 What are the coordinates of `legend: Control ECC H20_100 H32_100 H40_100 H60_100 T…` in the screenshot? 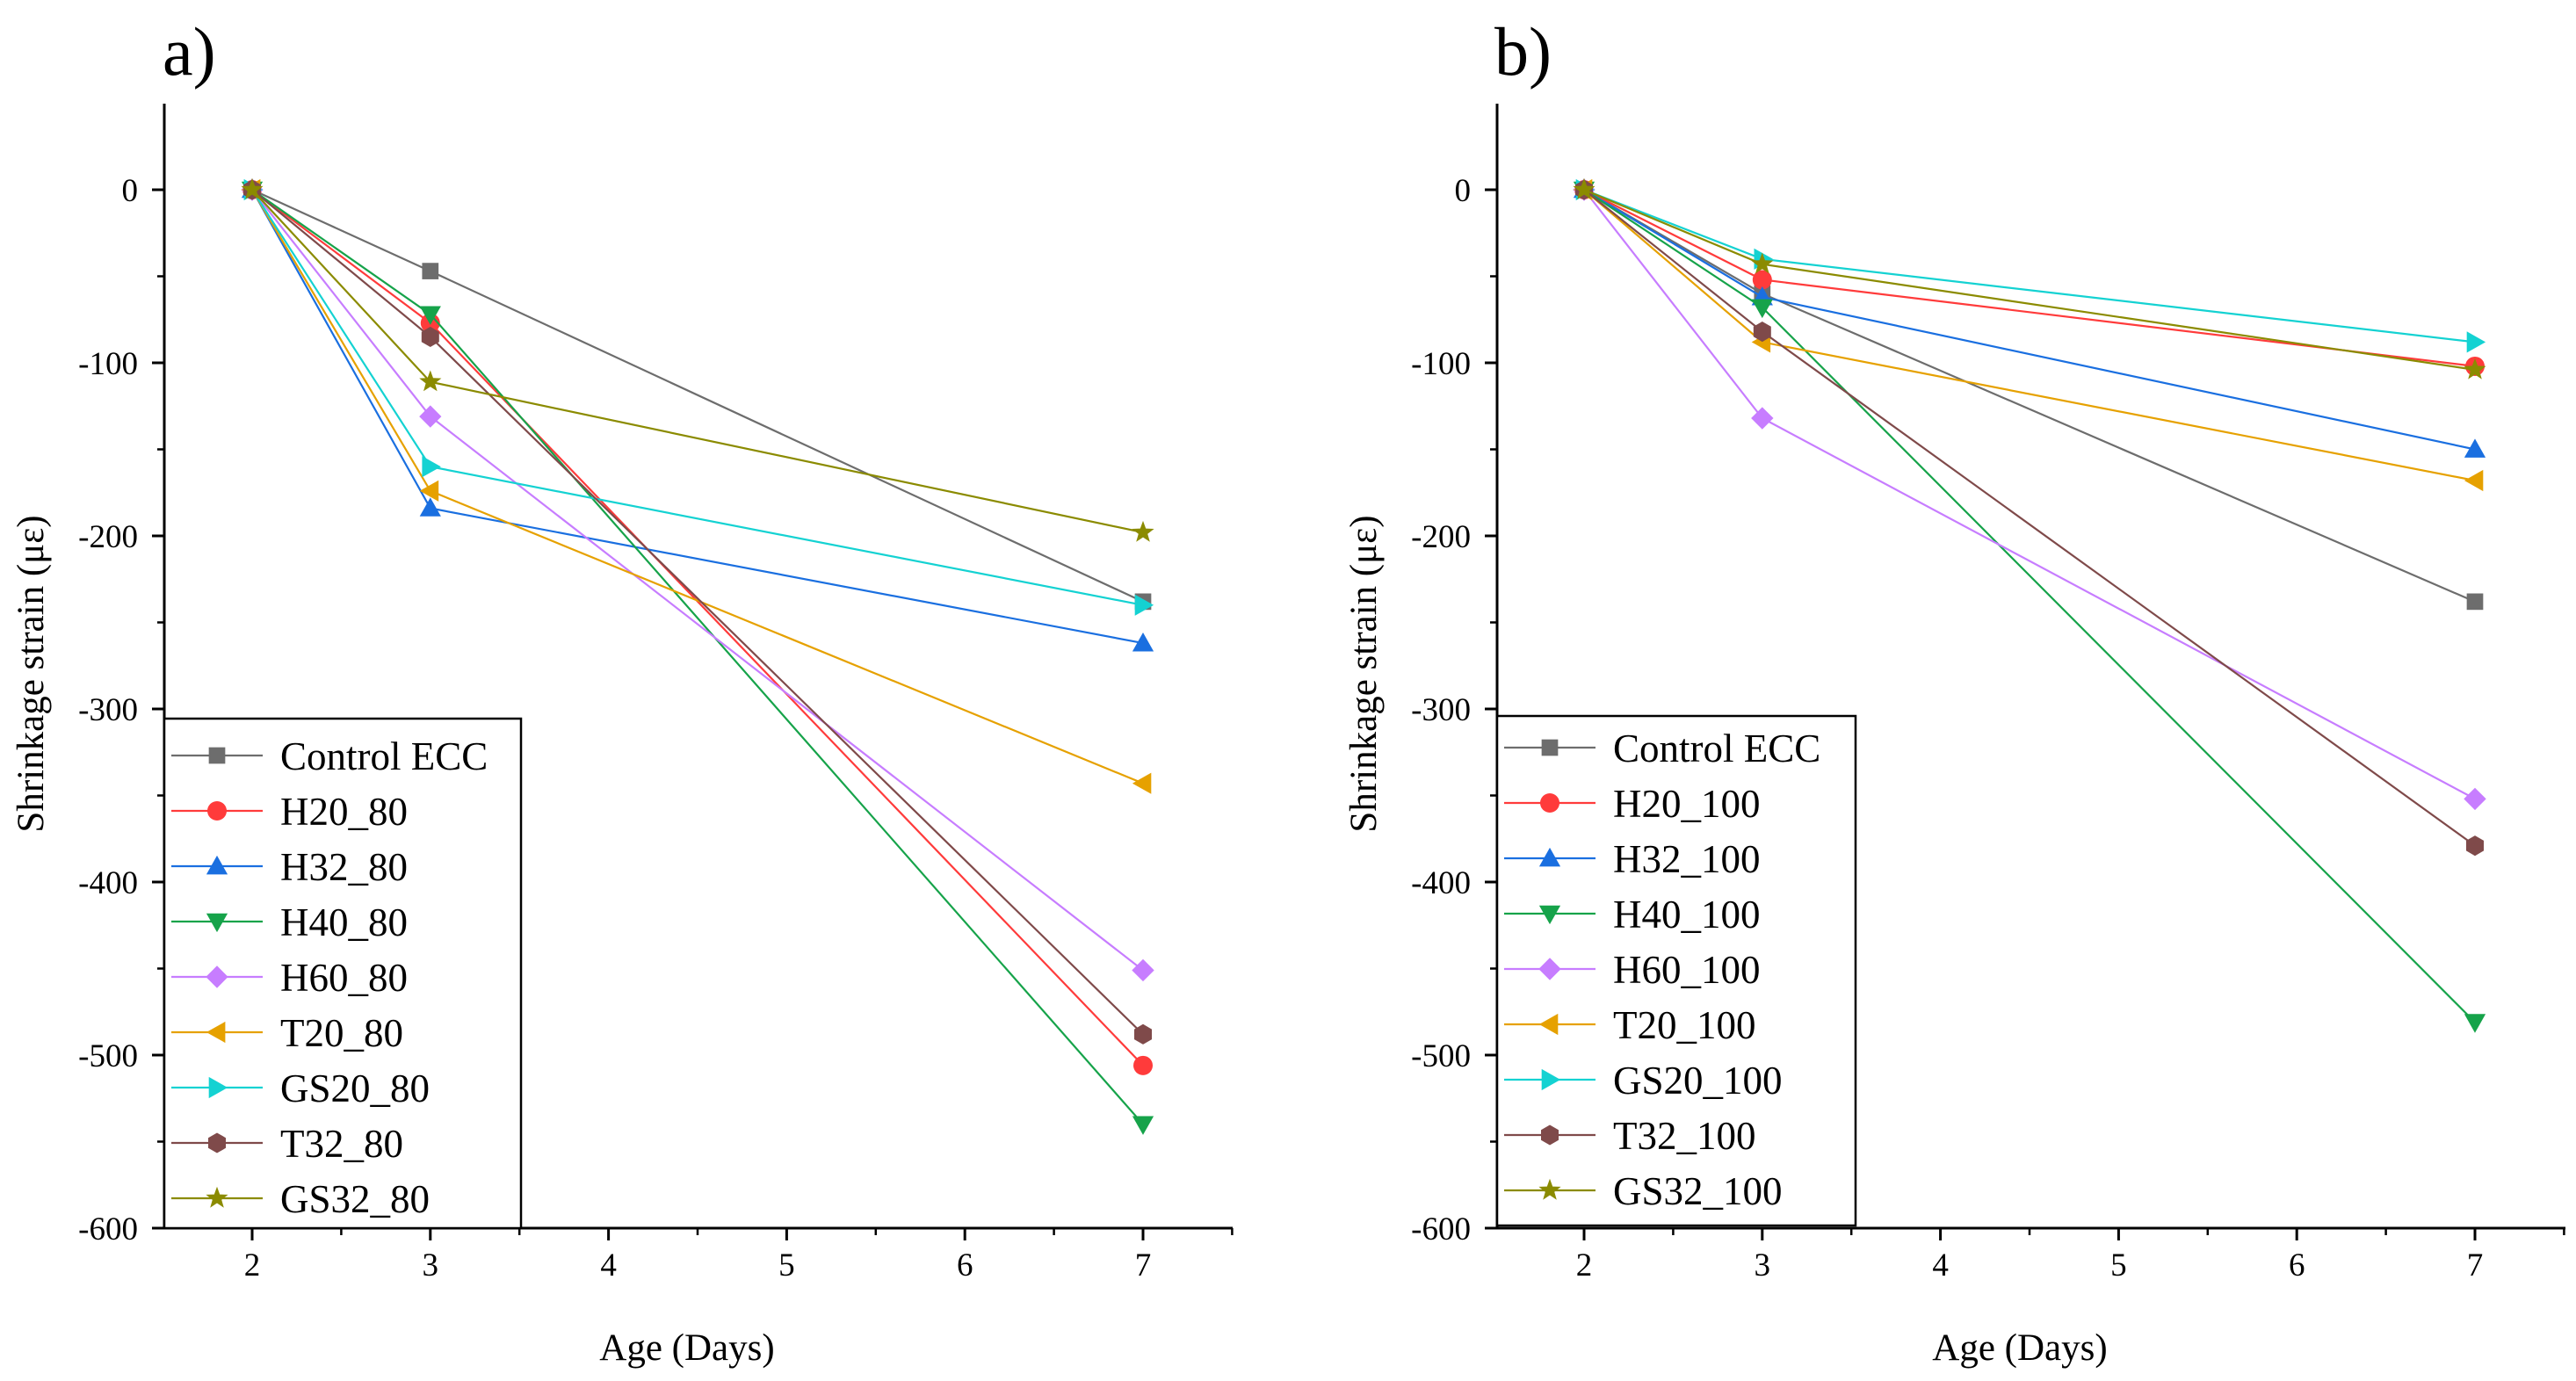 It's located at (1676, 970).